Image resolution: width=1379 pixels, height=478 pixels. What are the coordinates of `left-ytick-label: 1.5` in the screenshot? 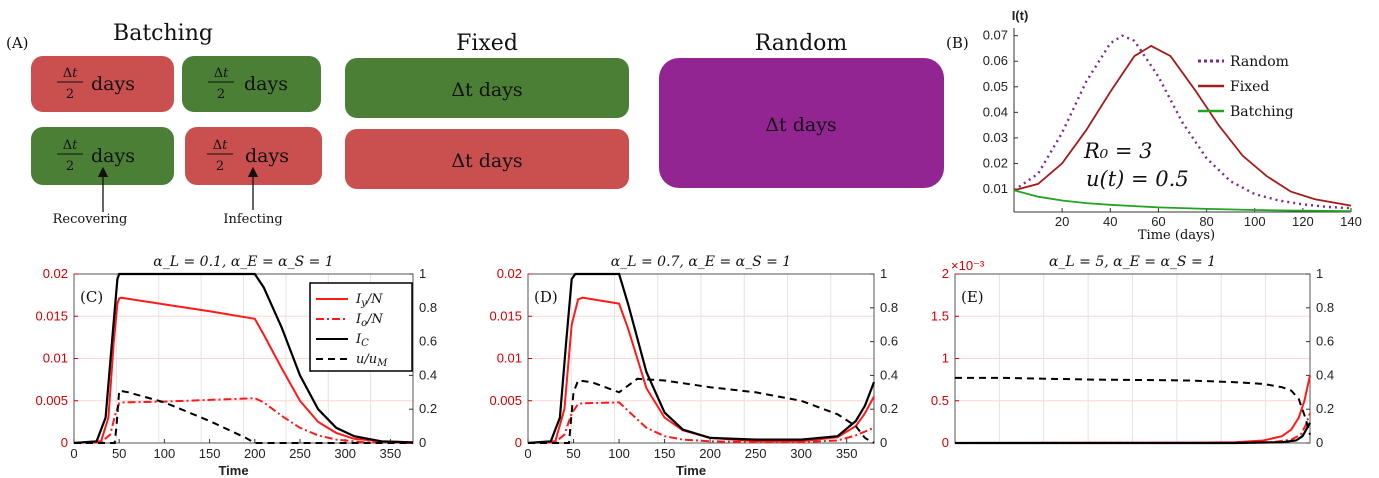 It's located at (940, 315).